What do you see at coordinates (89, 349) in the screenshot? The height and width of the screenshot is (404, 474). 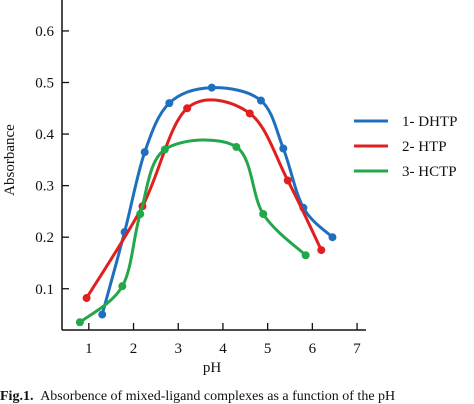 I see `x-tick-label: 1` at bounding box center [89, 349].